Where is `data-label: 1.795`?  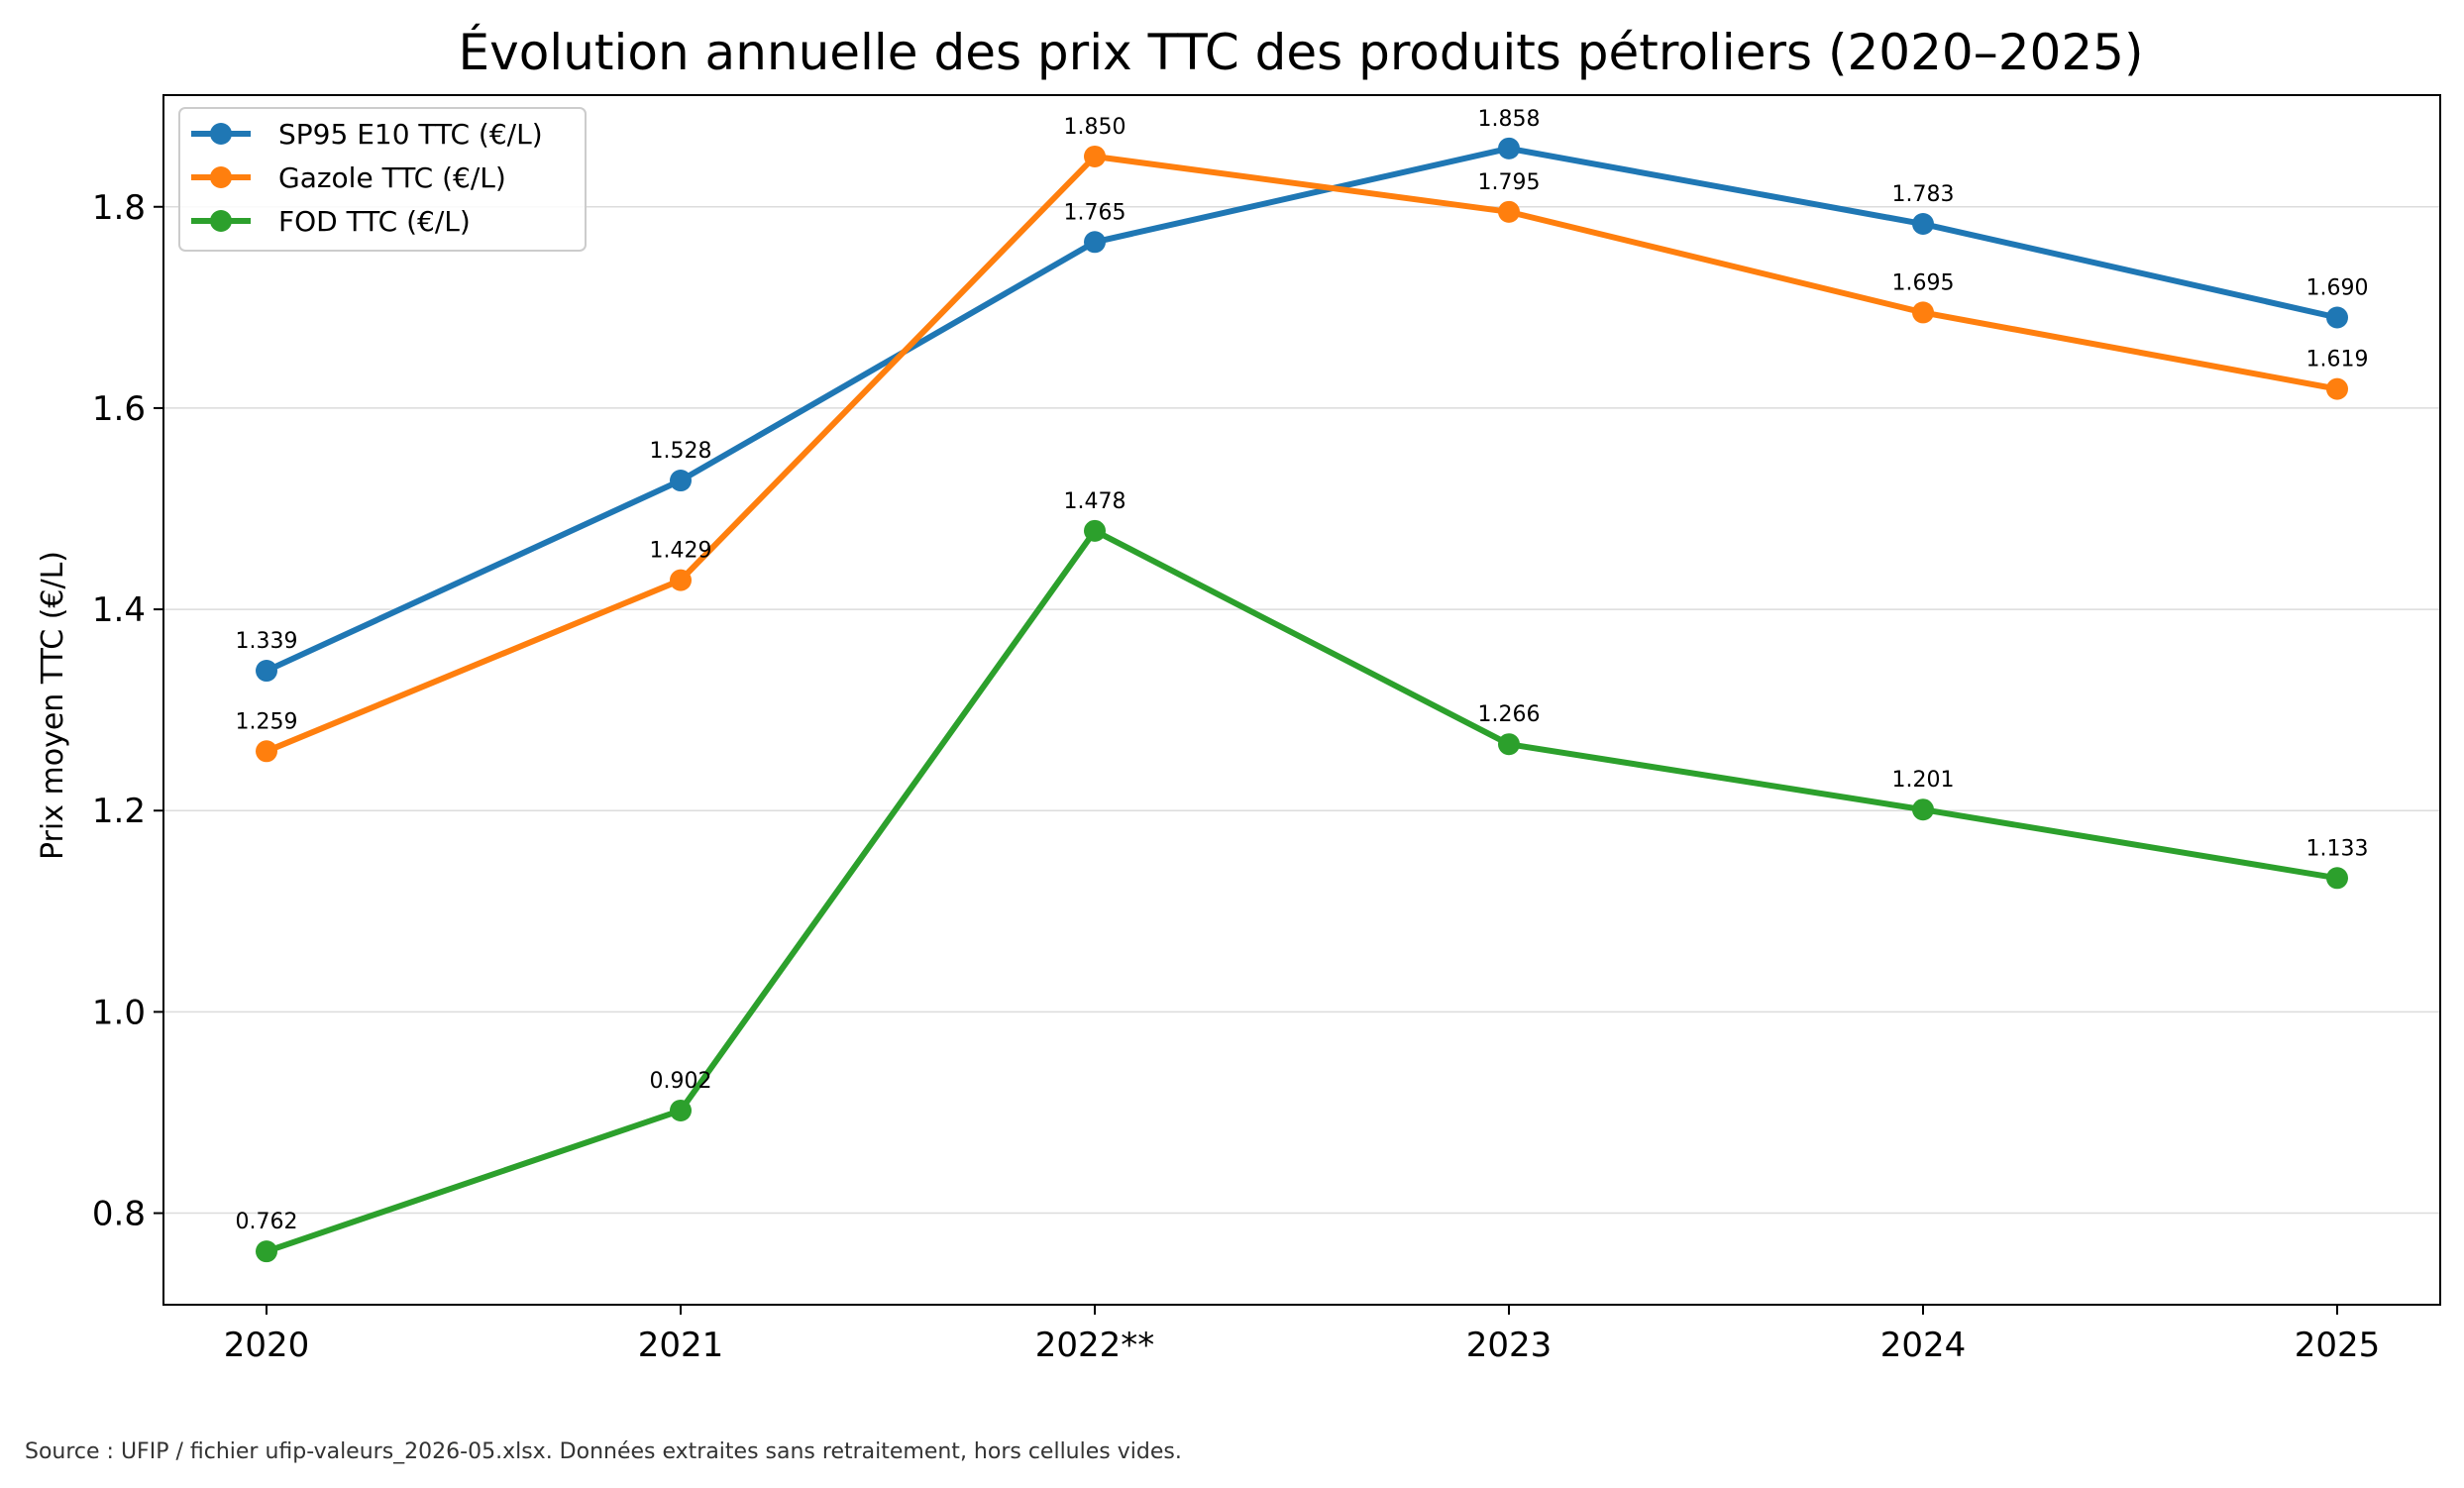 data-label: 1.795 is located at coordinates (1509, 183).